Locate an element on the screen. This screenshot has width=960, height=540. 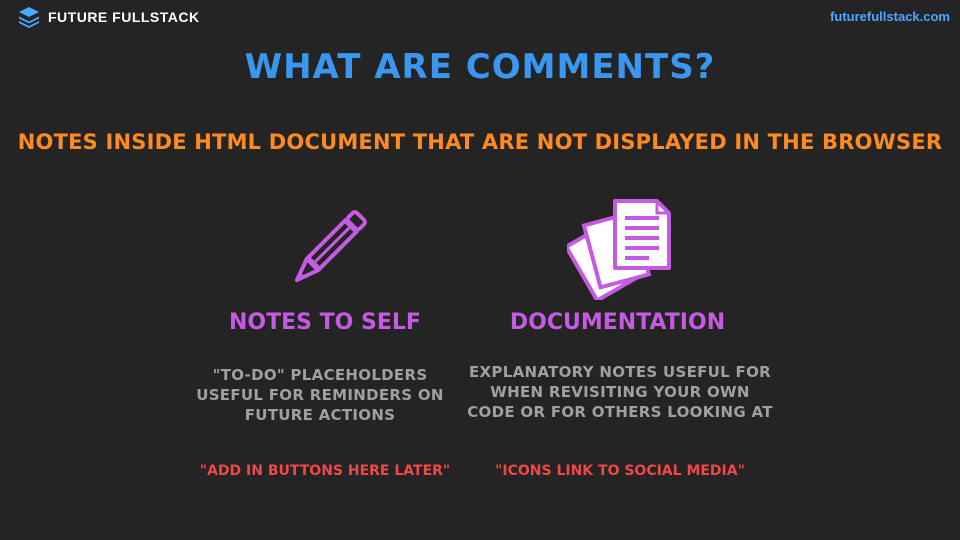
documents-icon is located at coordinates (619, 249).